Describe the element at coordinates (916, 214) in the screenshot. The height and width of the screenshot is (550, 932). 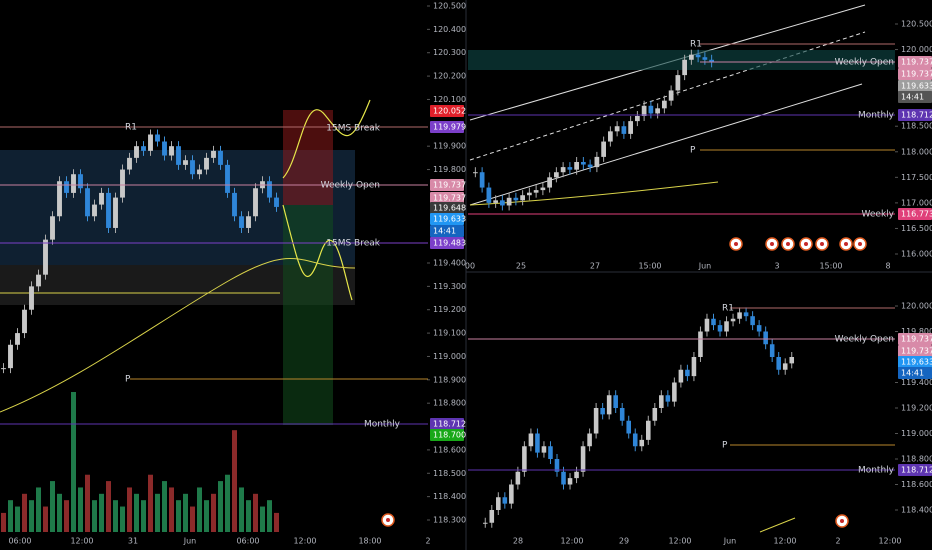
I see `price-badge-text: 116.773` at that location.